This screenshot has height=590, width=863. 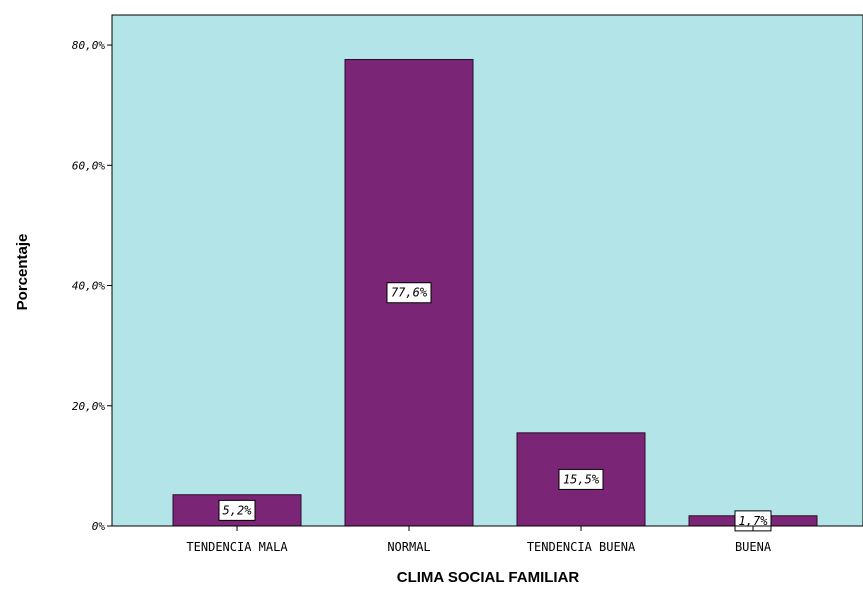 What do you see at coordinates (479, 540) in the screenshot?
I see `x-ticks-group: TENDENCIA MALA NORMAL TENDENCIA BUENA BUENA` at bounding box center [479, 540].